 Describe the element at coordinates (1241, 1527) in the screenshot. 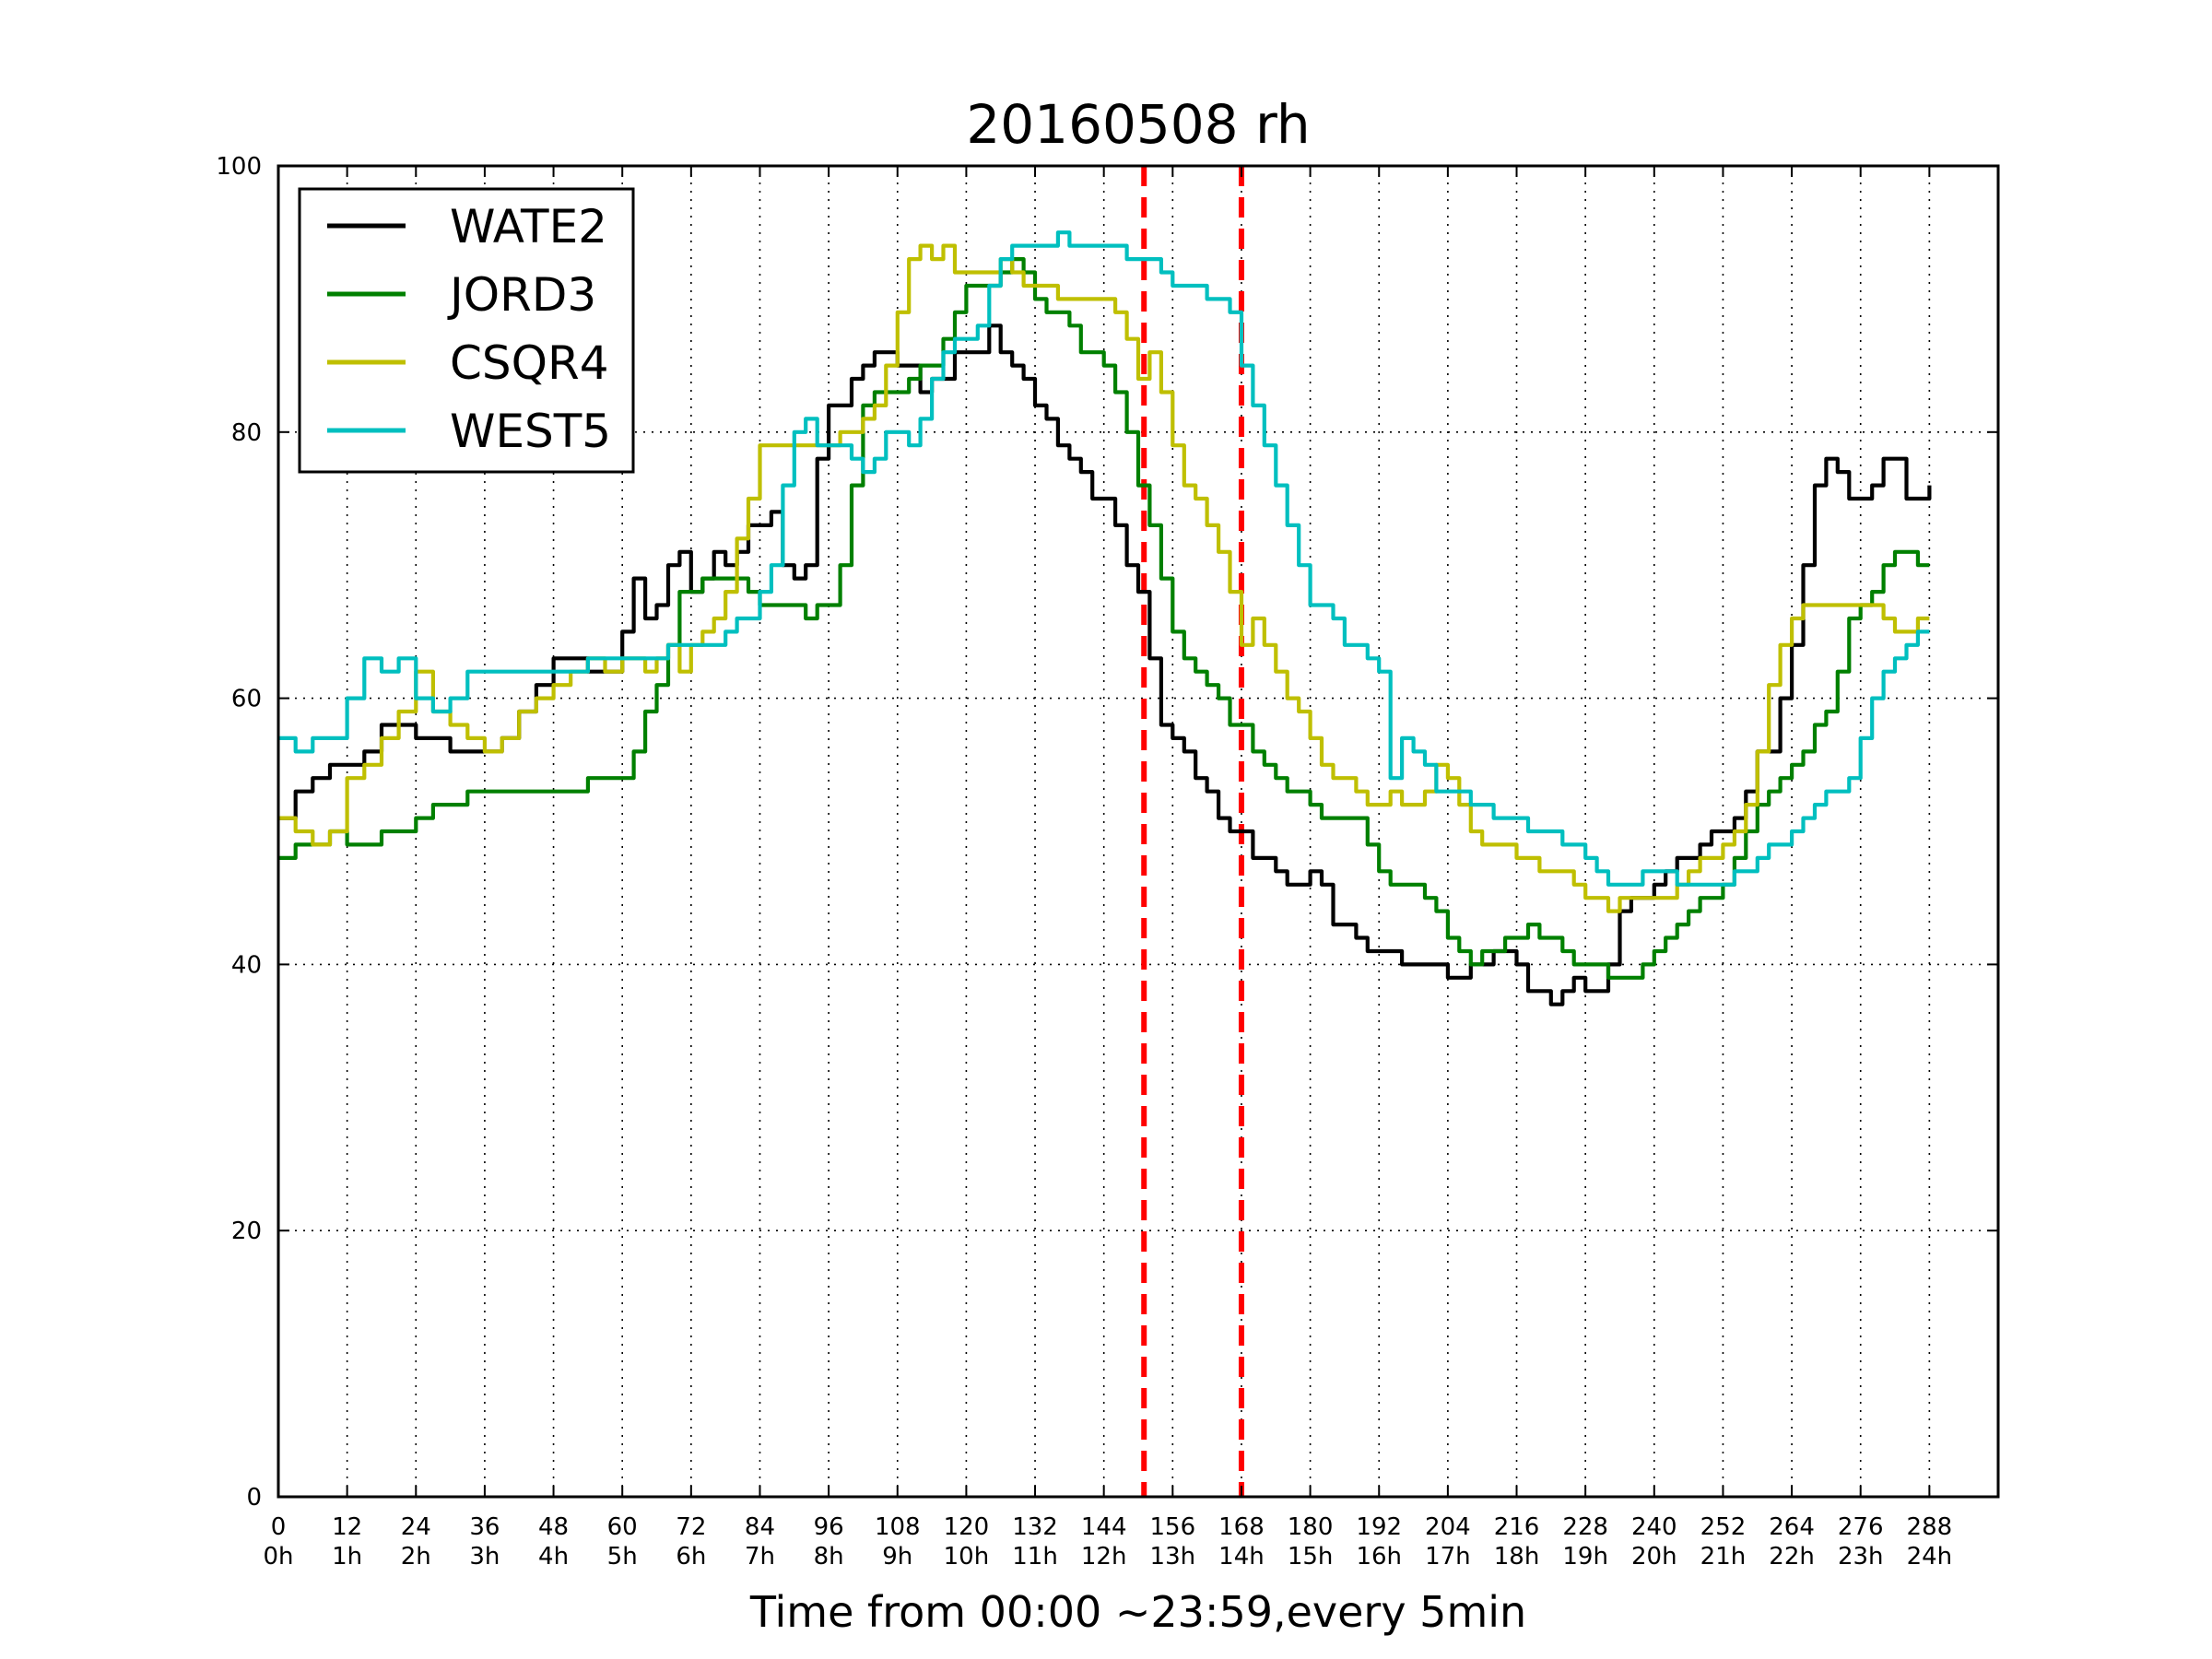

I see `x-tick-label: 168` at that location.